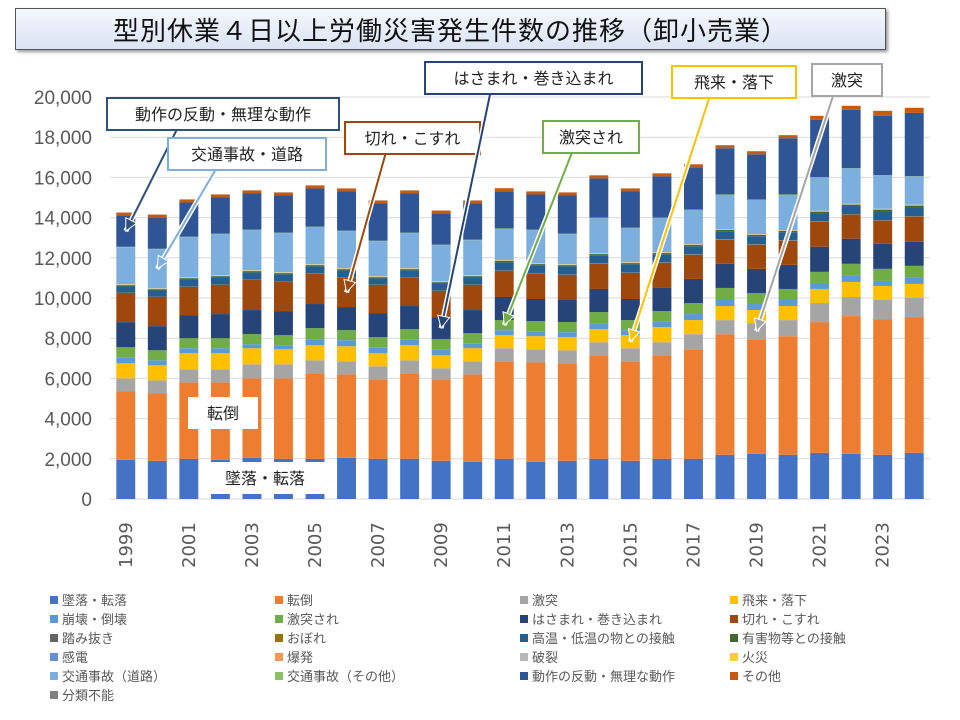 The width and height of the screenshot is (960, 720). I want to click on annotation-label: 動作の反動・無理な動作, so click(223, 114).